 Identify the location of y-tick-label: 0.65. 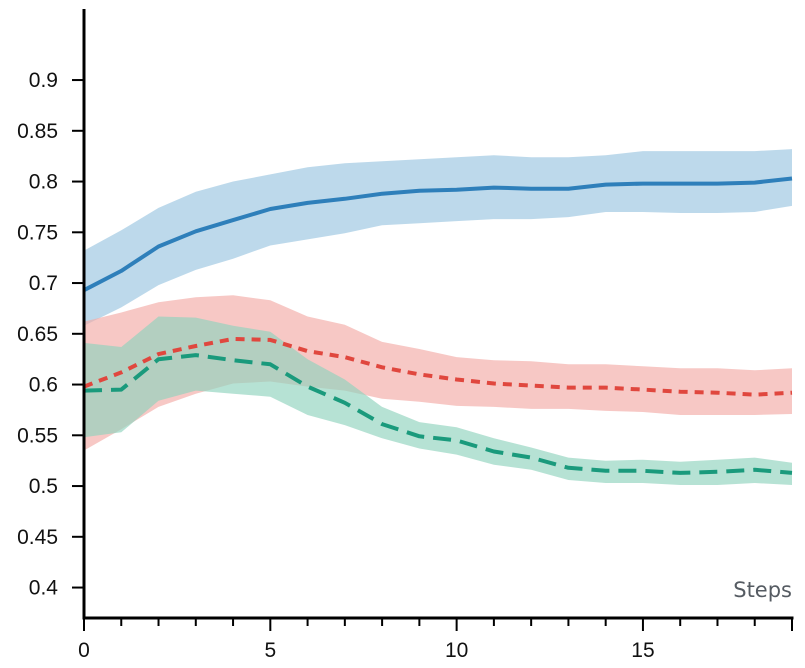
(37, 334).